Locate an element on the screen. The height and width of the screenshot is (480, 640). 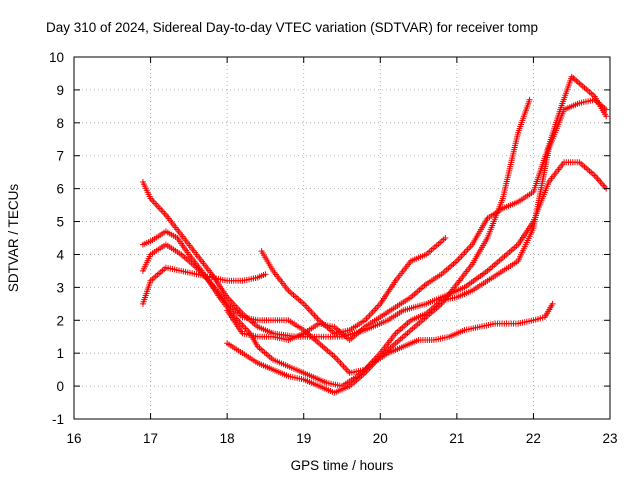
y-tick-label: 3 is located at coordinates (60, 287).